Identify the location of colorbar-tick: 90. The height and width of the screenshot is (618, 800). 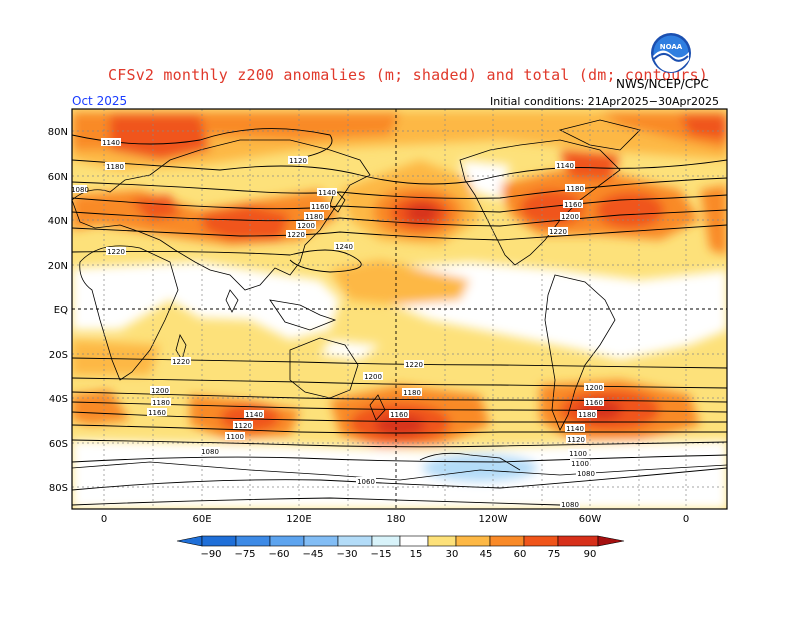
(590, 554).